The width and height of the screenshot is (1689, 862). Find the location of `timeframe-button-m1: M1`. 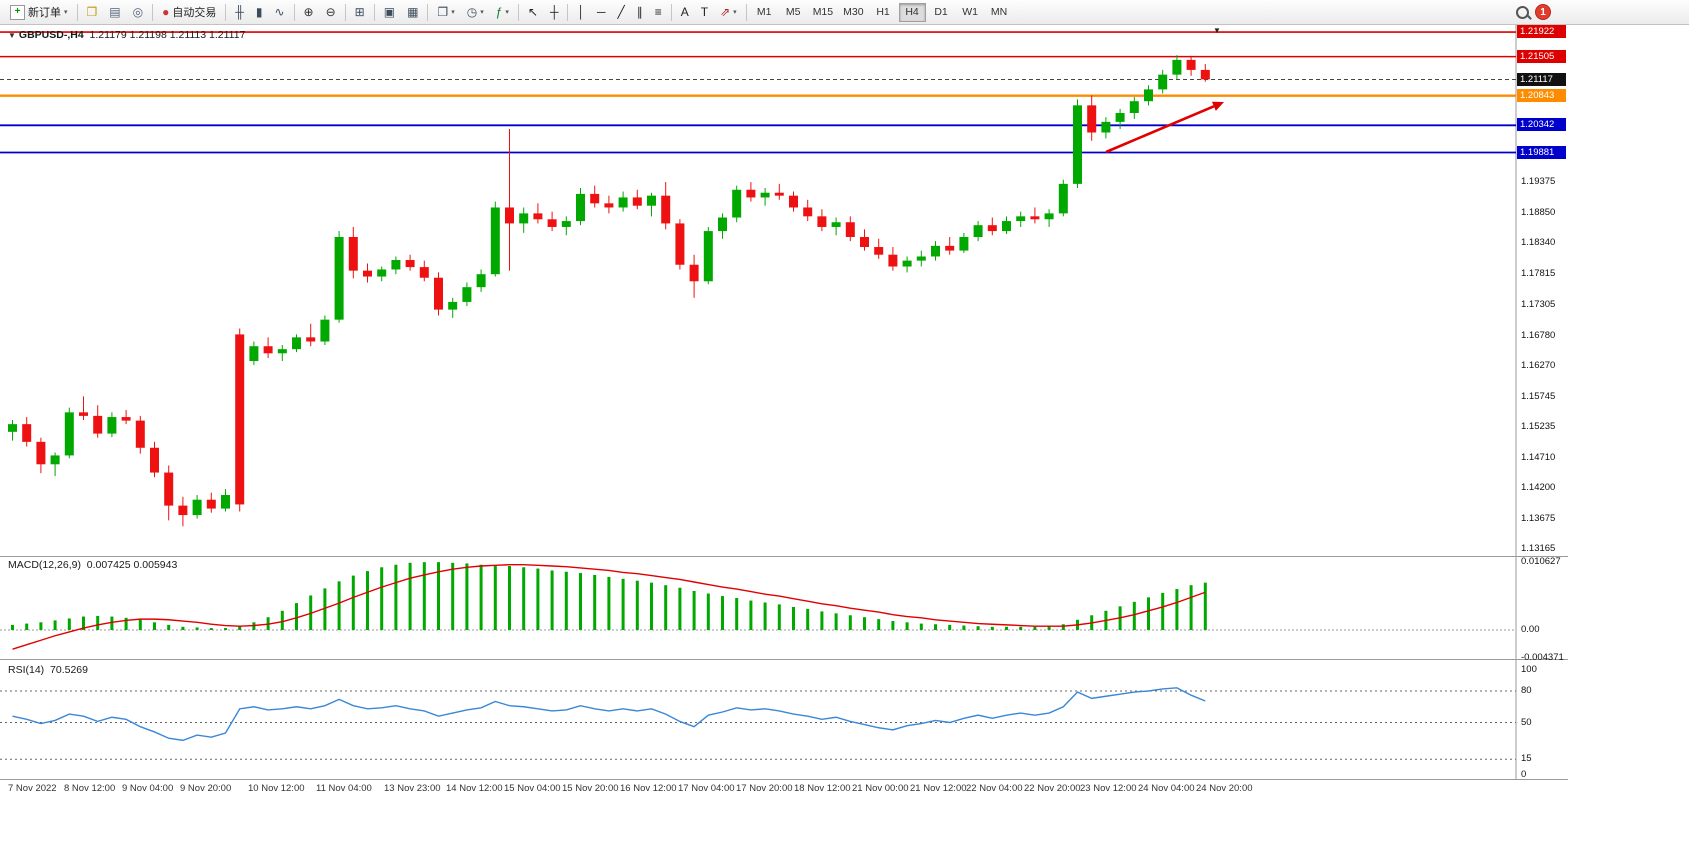

timeframe-button-m1: M1 is located at coordinates (764, 12).